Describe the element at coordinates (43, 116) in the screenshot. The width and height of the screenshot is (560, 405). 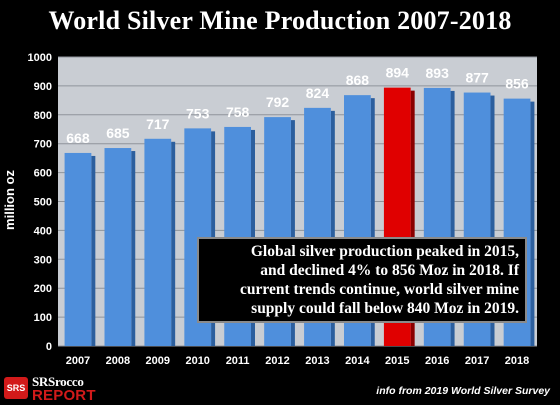
I see `y-tick-label: 800` at that location.